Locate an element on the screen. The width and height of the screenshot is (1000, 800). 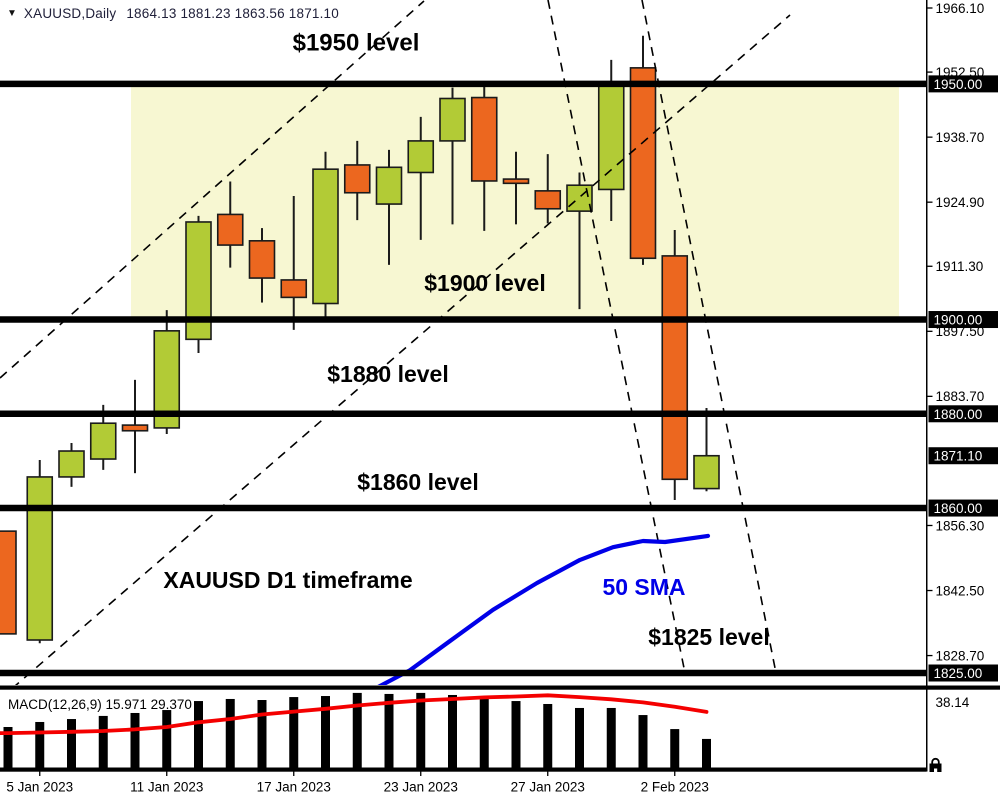
price-tag-text: 1825.00 is located at coordinates (958, 673).